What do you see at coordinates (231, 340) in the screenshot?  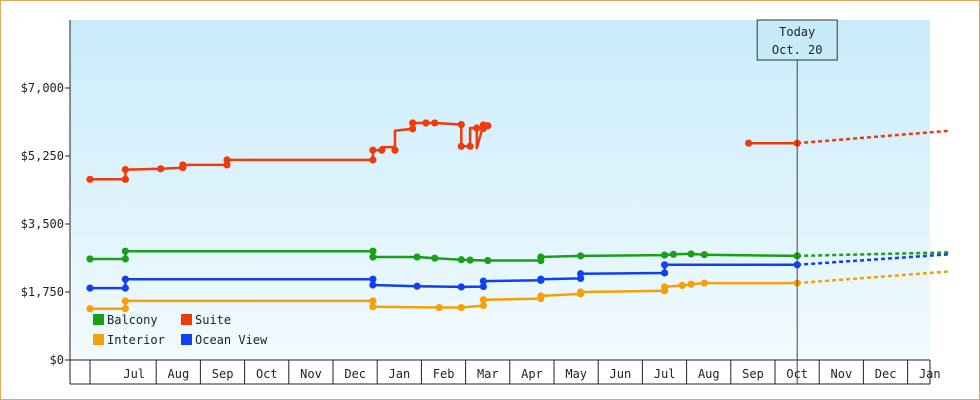 I see `legend-label: Ocean View` at bounding box center [231, 340].